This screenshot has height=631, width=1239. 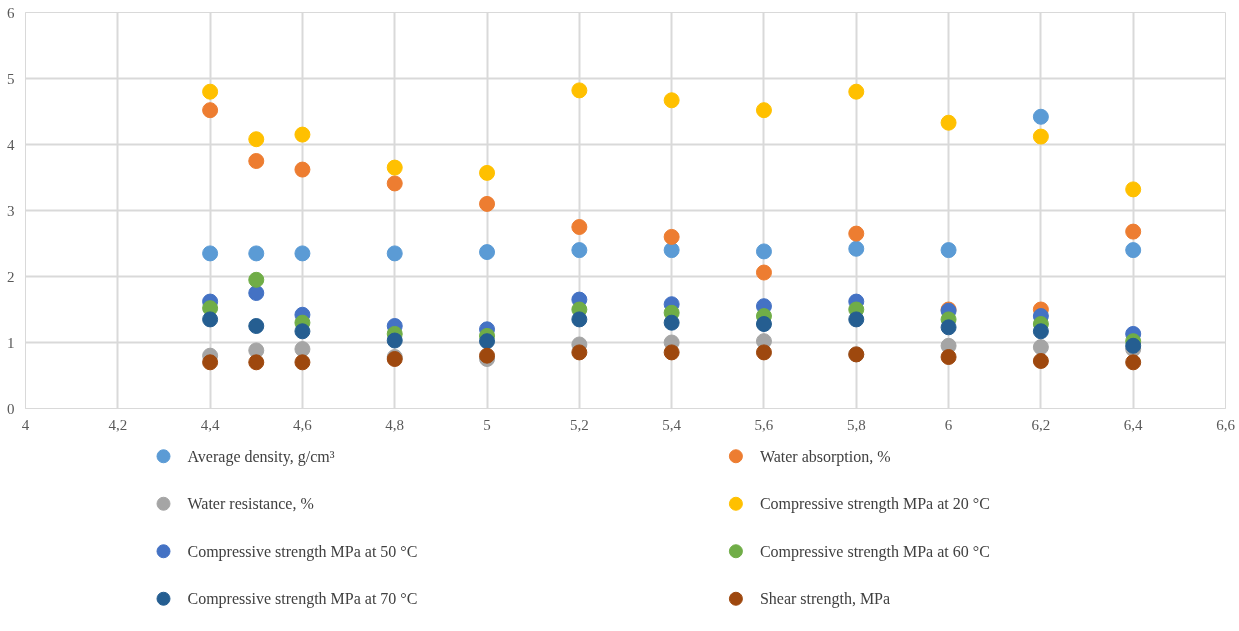 What do you see at coordinates (118, 424) in the screenshot?
I see `x-tick-label: 4,2` at bounding box center [118, 424].